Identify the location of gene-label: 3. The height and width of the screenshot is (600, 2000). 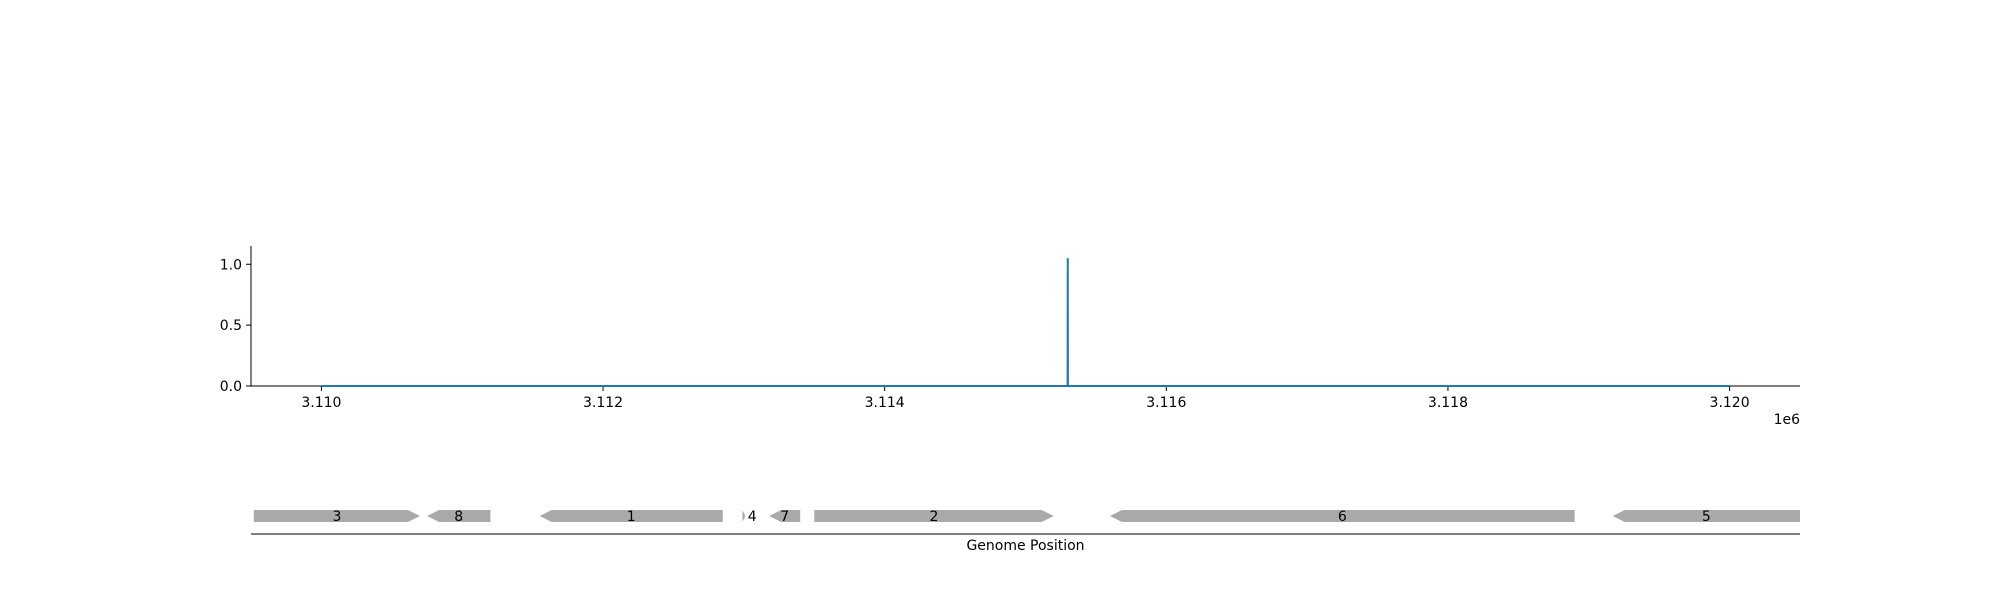
(336, 517).